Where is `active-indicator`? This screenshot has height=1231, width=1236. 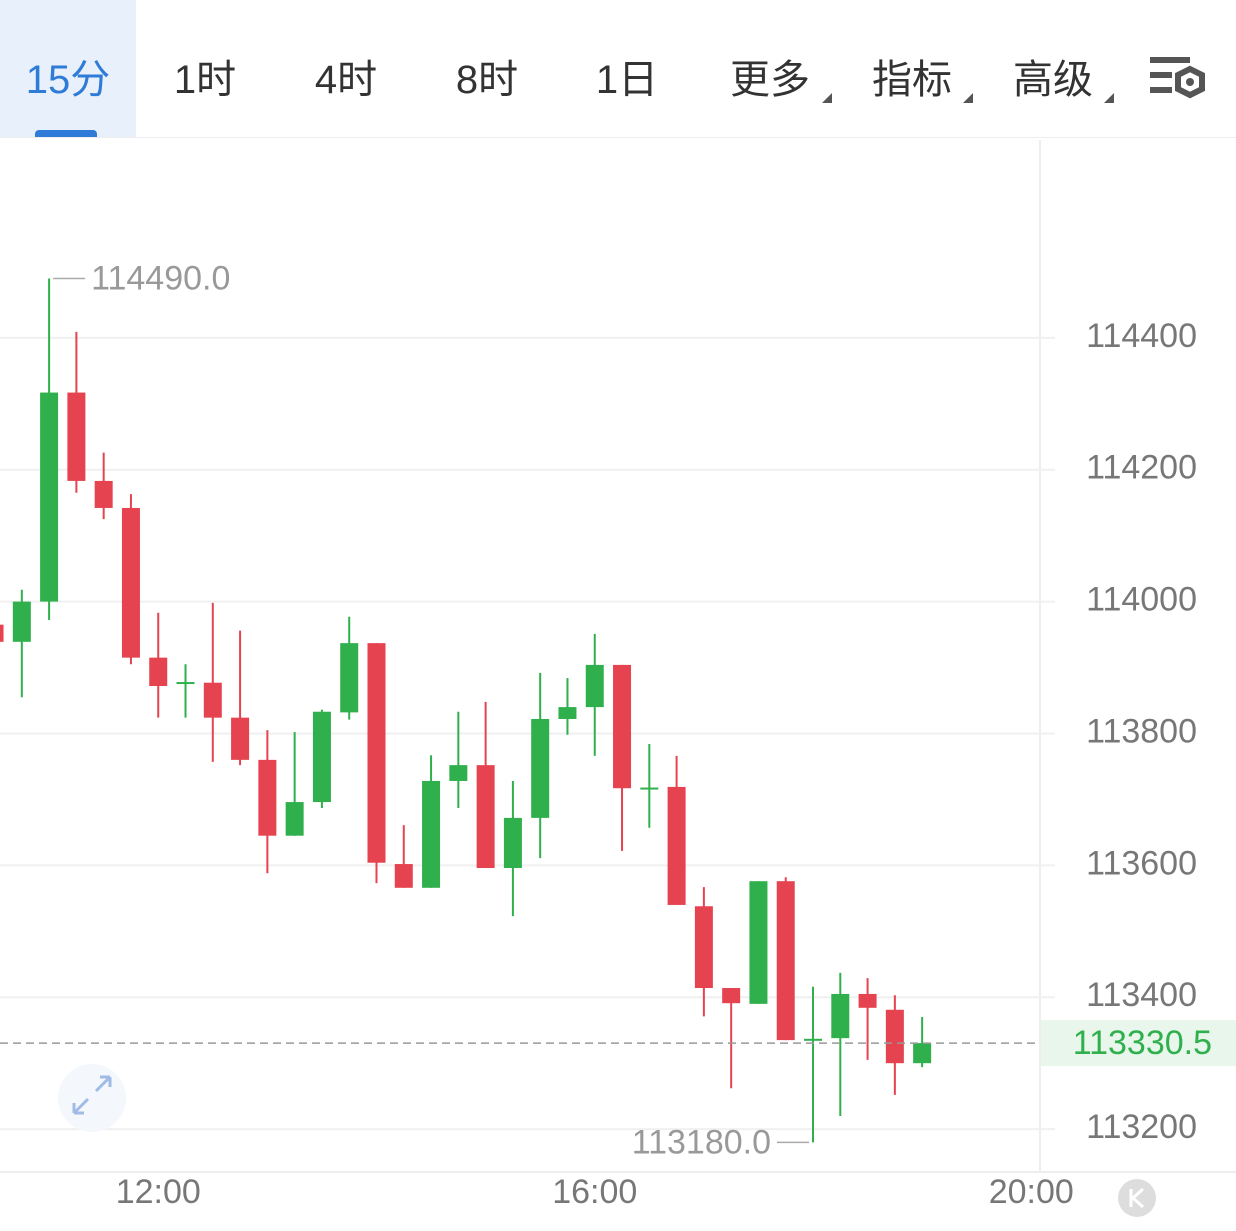
active-indicator is located at coordinates (66, 133).